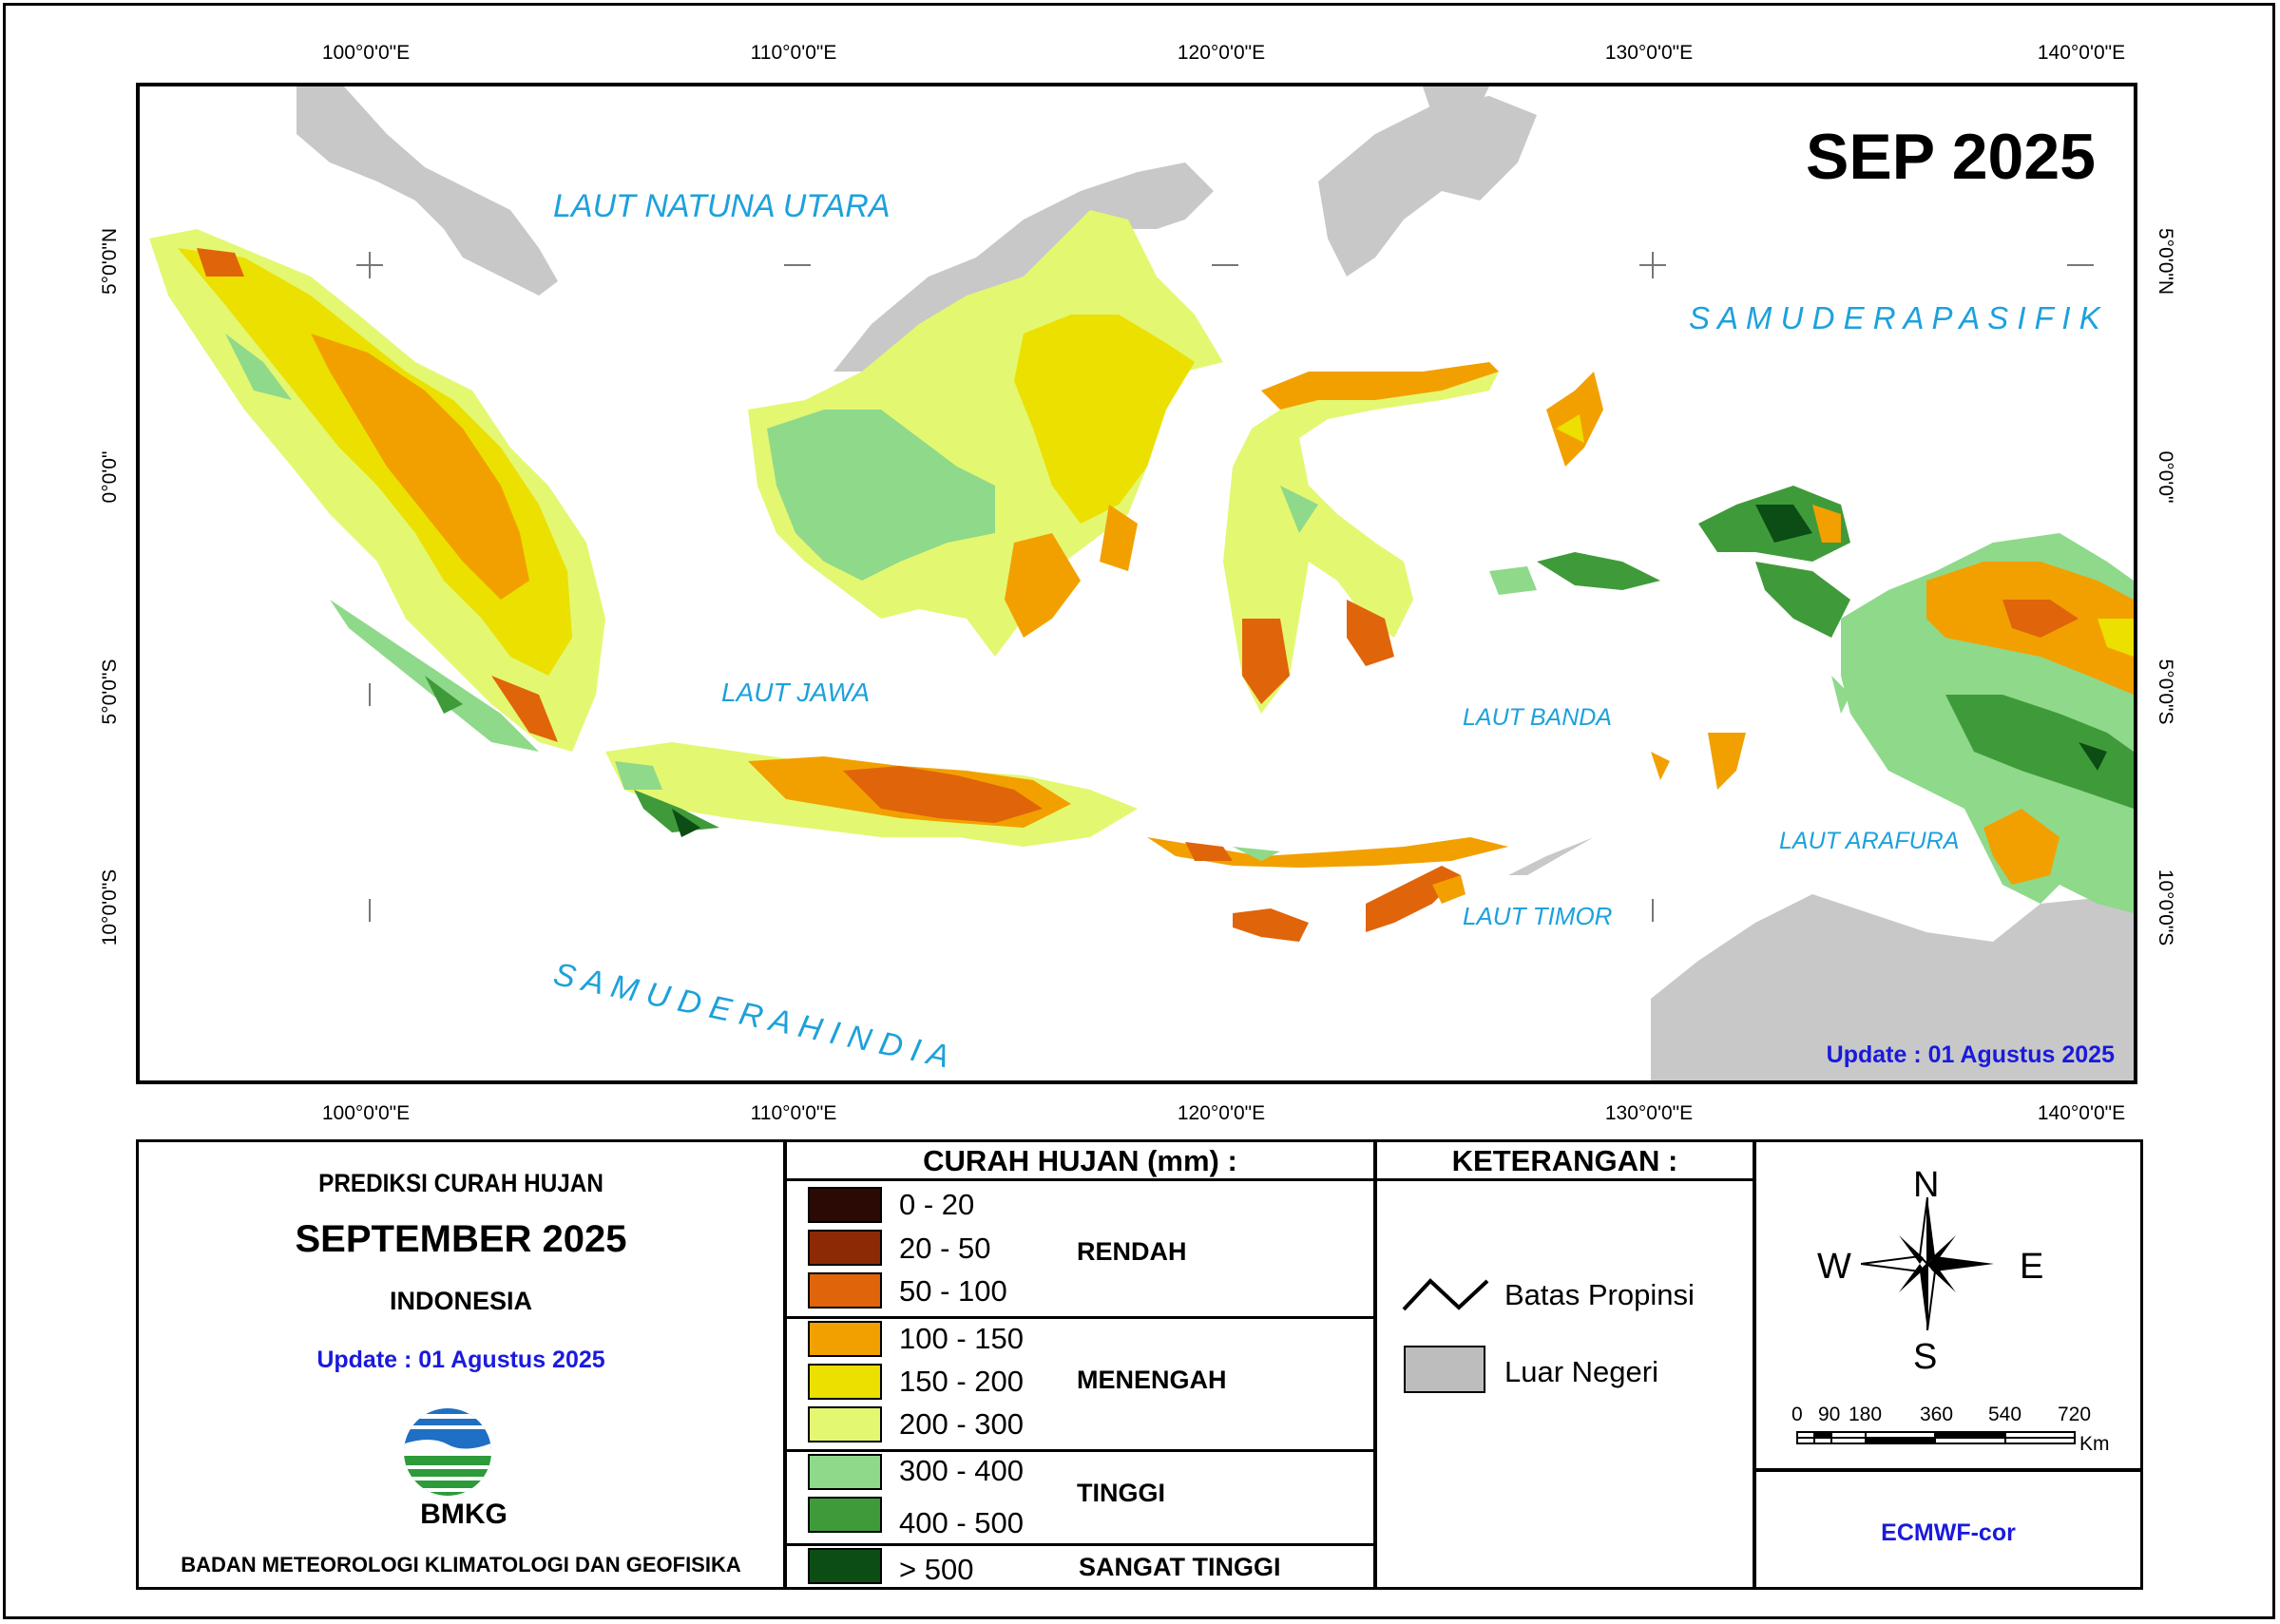  What do you see at coordinates (1221, 1113) in the screenshot?
I see `lon-label-120-bottom: 120°0'0"E` at bounding box center [1221, 1113].